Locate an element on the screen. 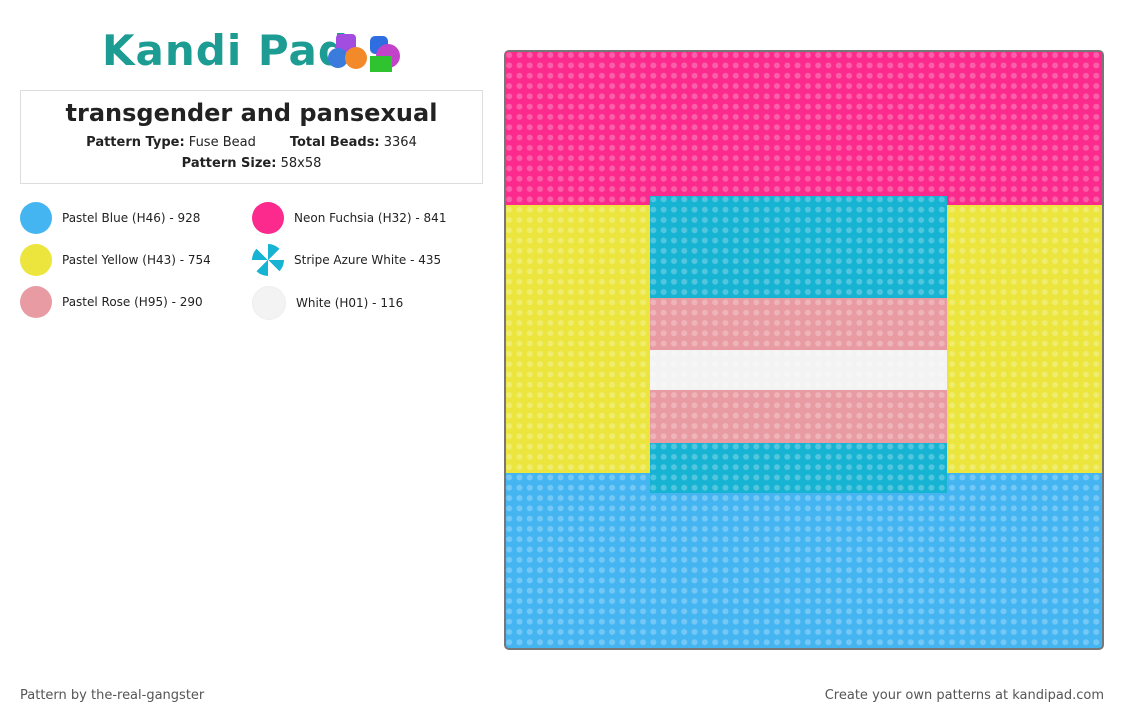 The width and height of the screenshot is (1124, 720). legend-label: Pastel Rose (H95) - 290 is located at coordinates (132, 302).